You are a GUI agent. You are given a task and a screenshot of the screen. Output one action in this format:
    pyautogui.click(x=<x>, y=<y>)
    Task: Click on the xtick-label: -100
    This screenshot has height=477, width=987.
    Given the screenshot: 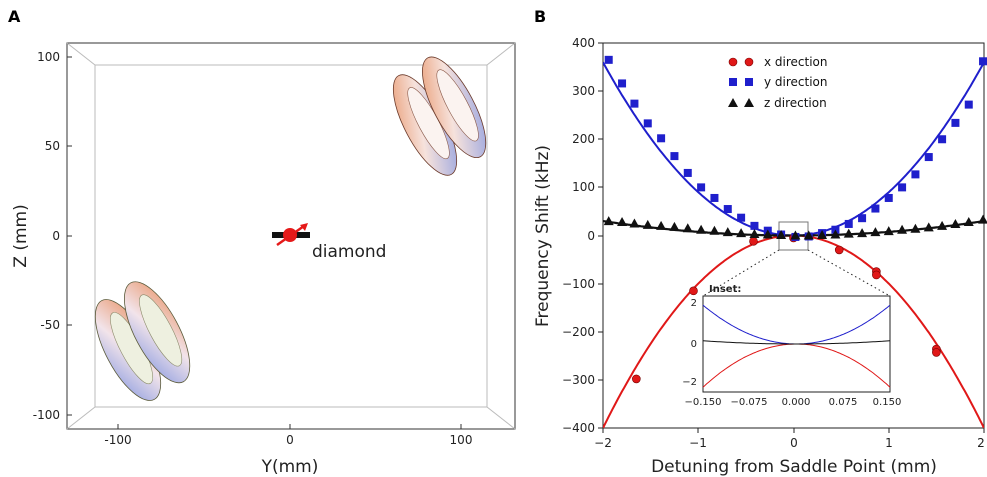 What is the action you would take?
    pyautogui.click(x=117, y=440)
    